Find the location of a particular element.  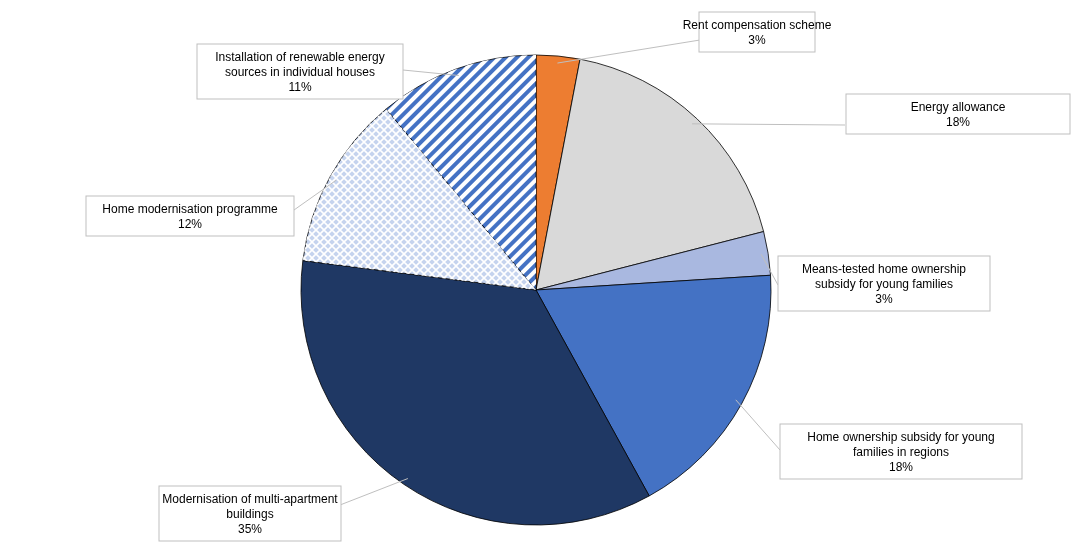

data-label: 12% is located at coordinates (190, 224).